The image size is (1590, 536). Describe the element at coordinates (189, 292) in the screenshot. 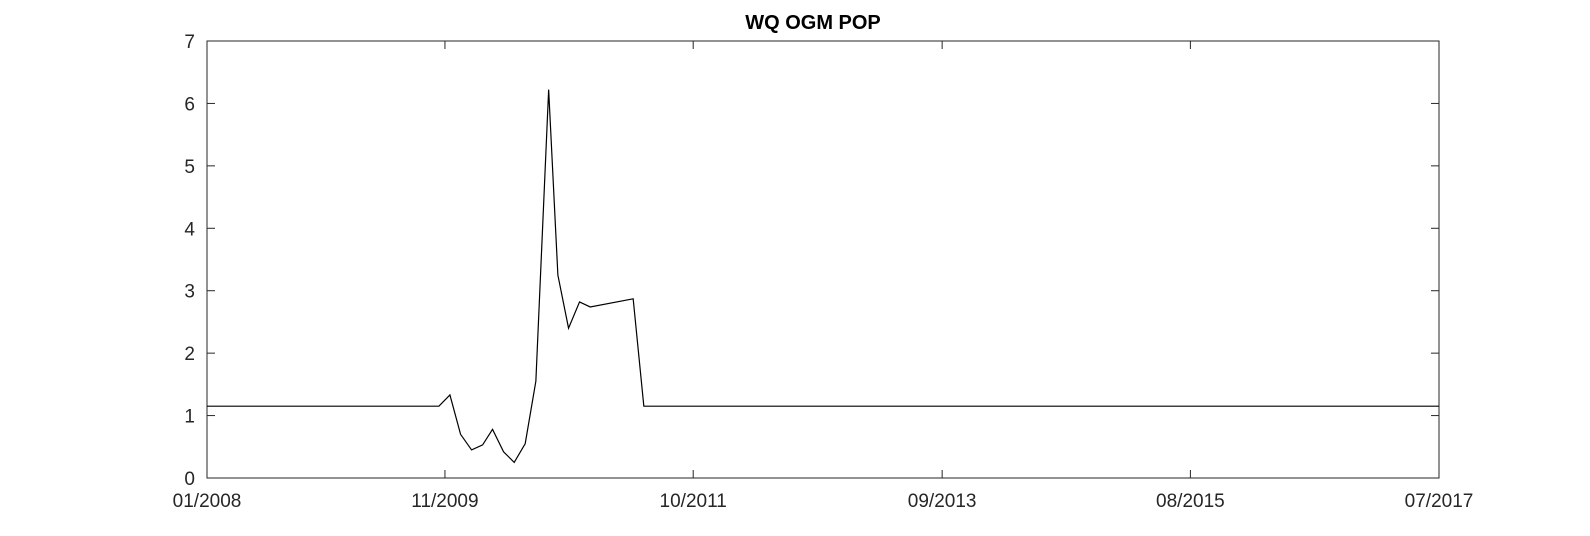

I see `y-tick-label: 3` at that location.